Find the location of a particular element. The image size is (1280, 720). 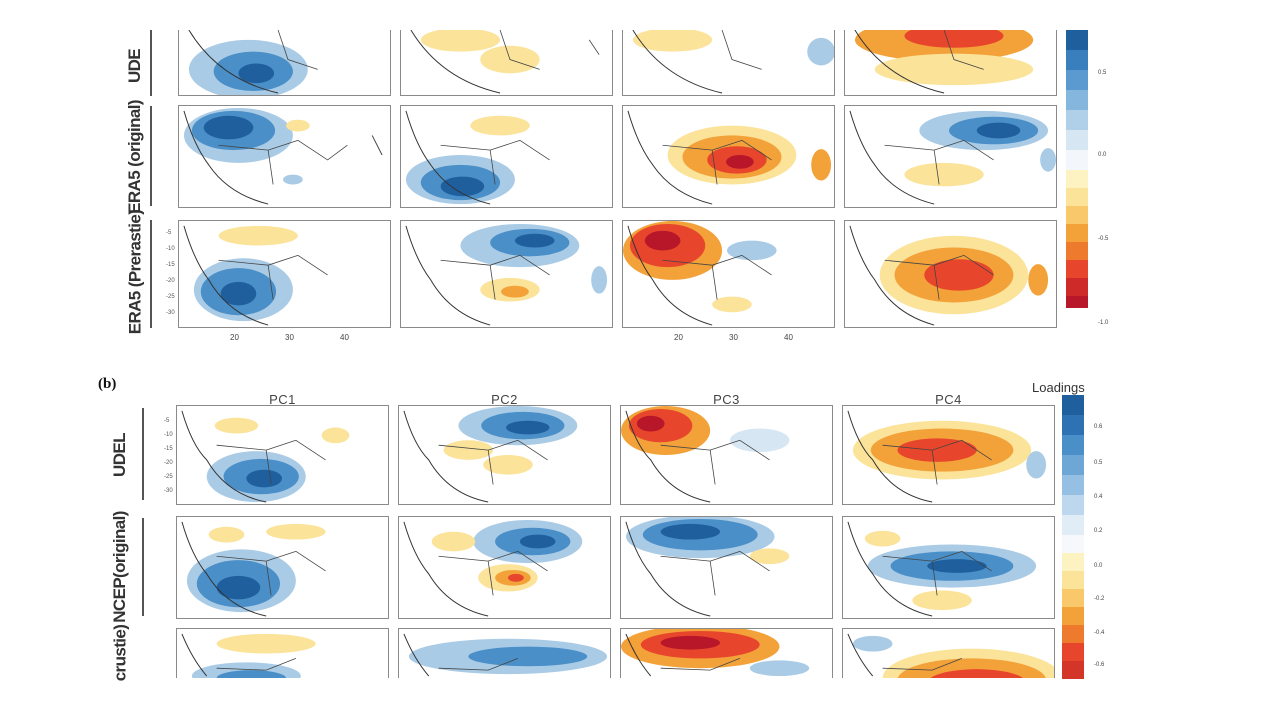

map-top-r2-c4 is located at coordinates (950, 156).